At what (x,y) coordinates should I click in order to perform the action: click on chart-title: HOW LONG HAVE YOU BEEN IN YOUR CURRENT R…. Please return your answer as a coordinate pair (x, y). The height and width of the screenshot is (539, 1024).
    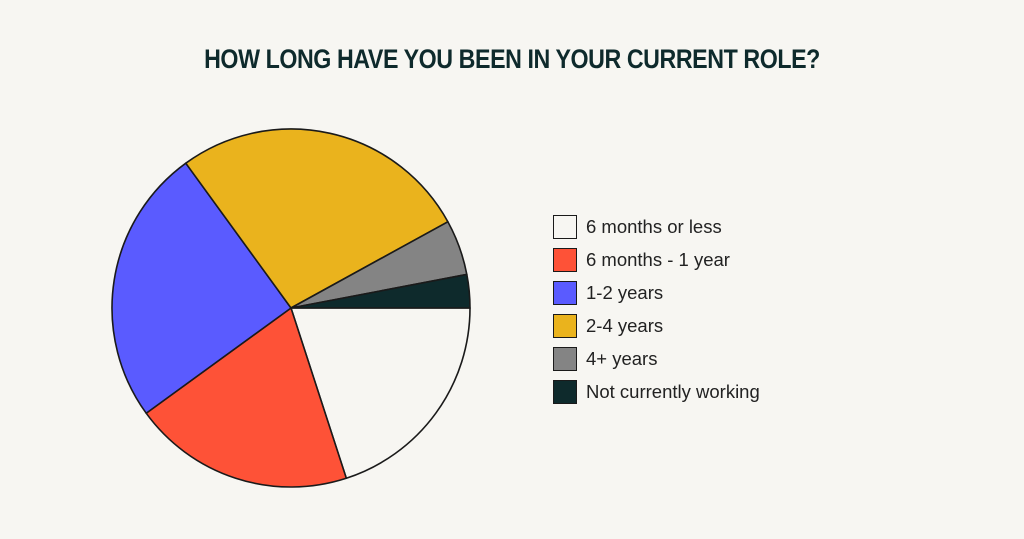
    Looking at the image, I should click on (512, 59).